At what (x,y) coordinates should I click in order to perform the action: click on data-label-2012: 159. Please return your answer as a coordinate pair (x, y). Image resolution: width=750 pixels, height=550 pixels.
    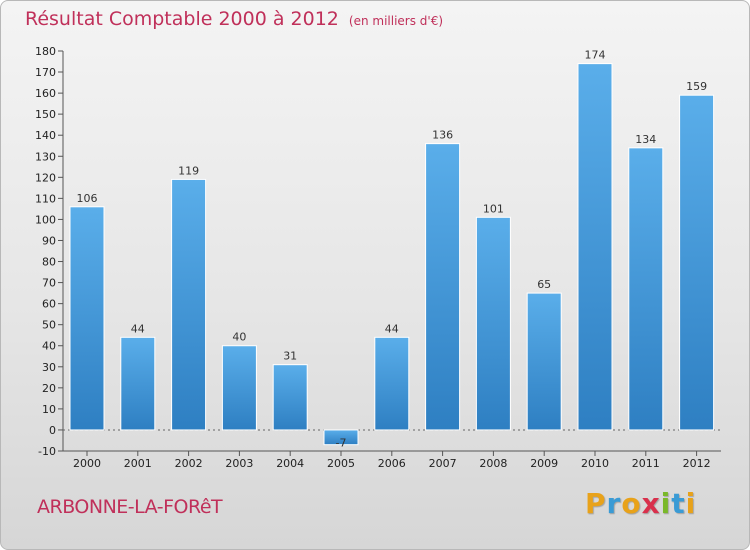
    Looking at the image, I should click on (696, 86).